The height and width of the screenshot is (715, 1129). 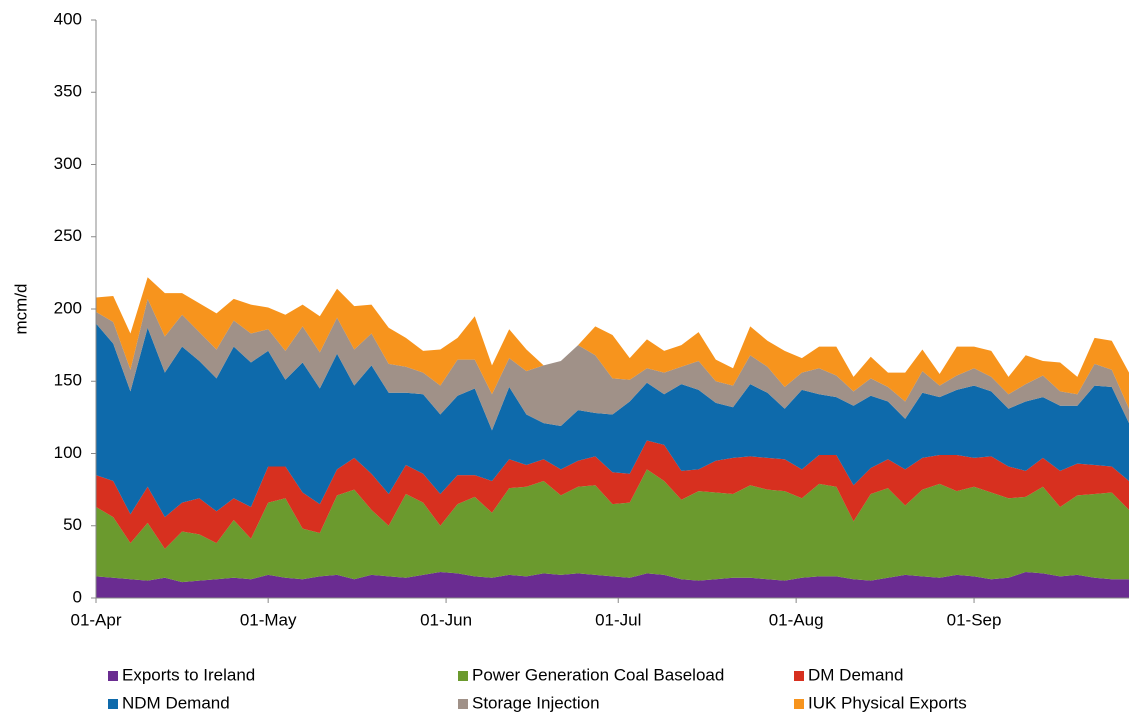 I want to click on y-tick-label: 100, so click(x=68, y=452).